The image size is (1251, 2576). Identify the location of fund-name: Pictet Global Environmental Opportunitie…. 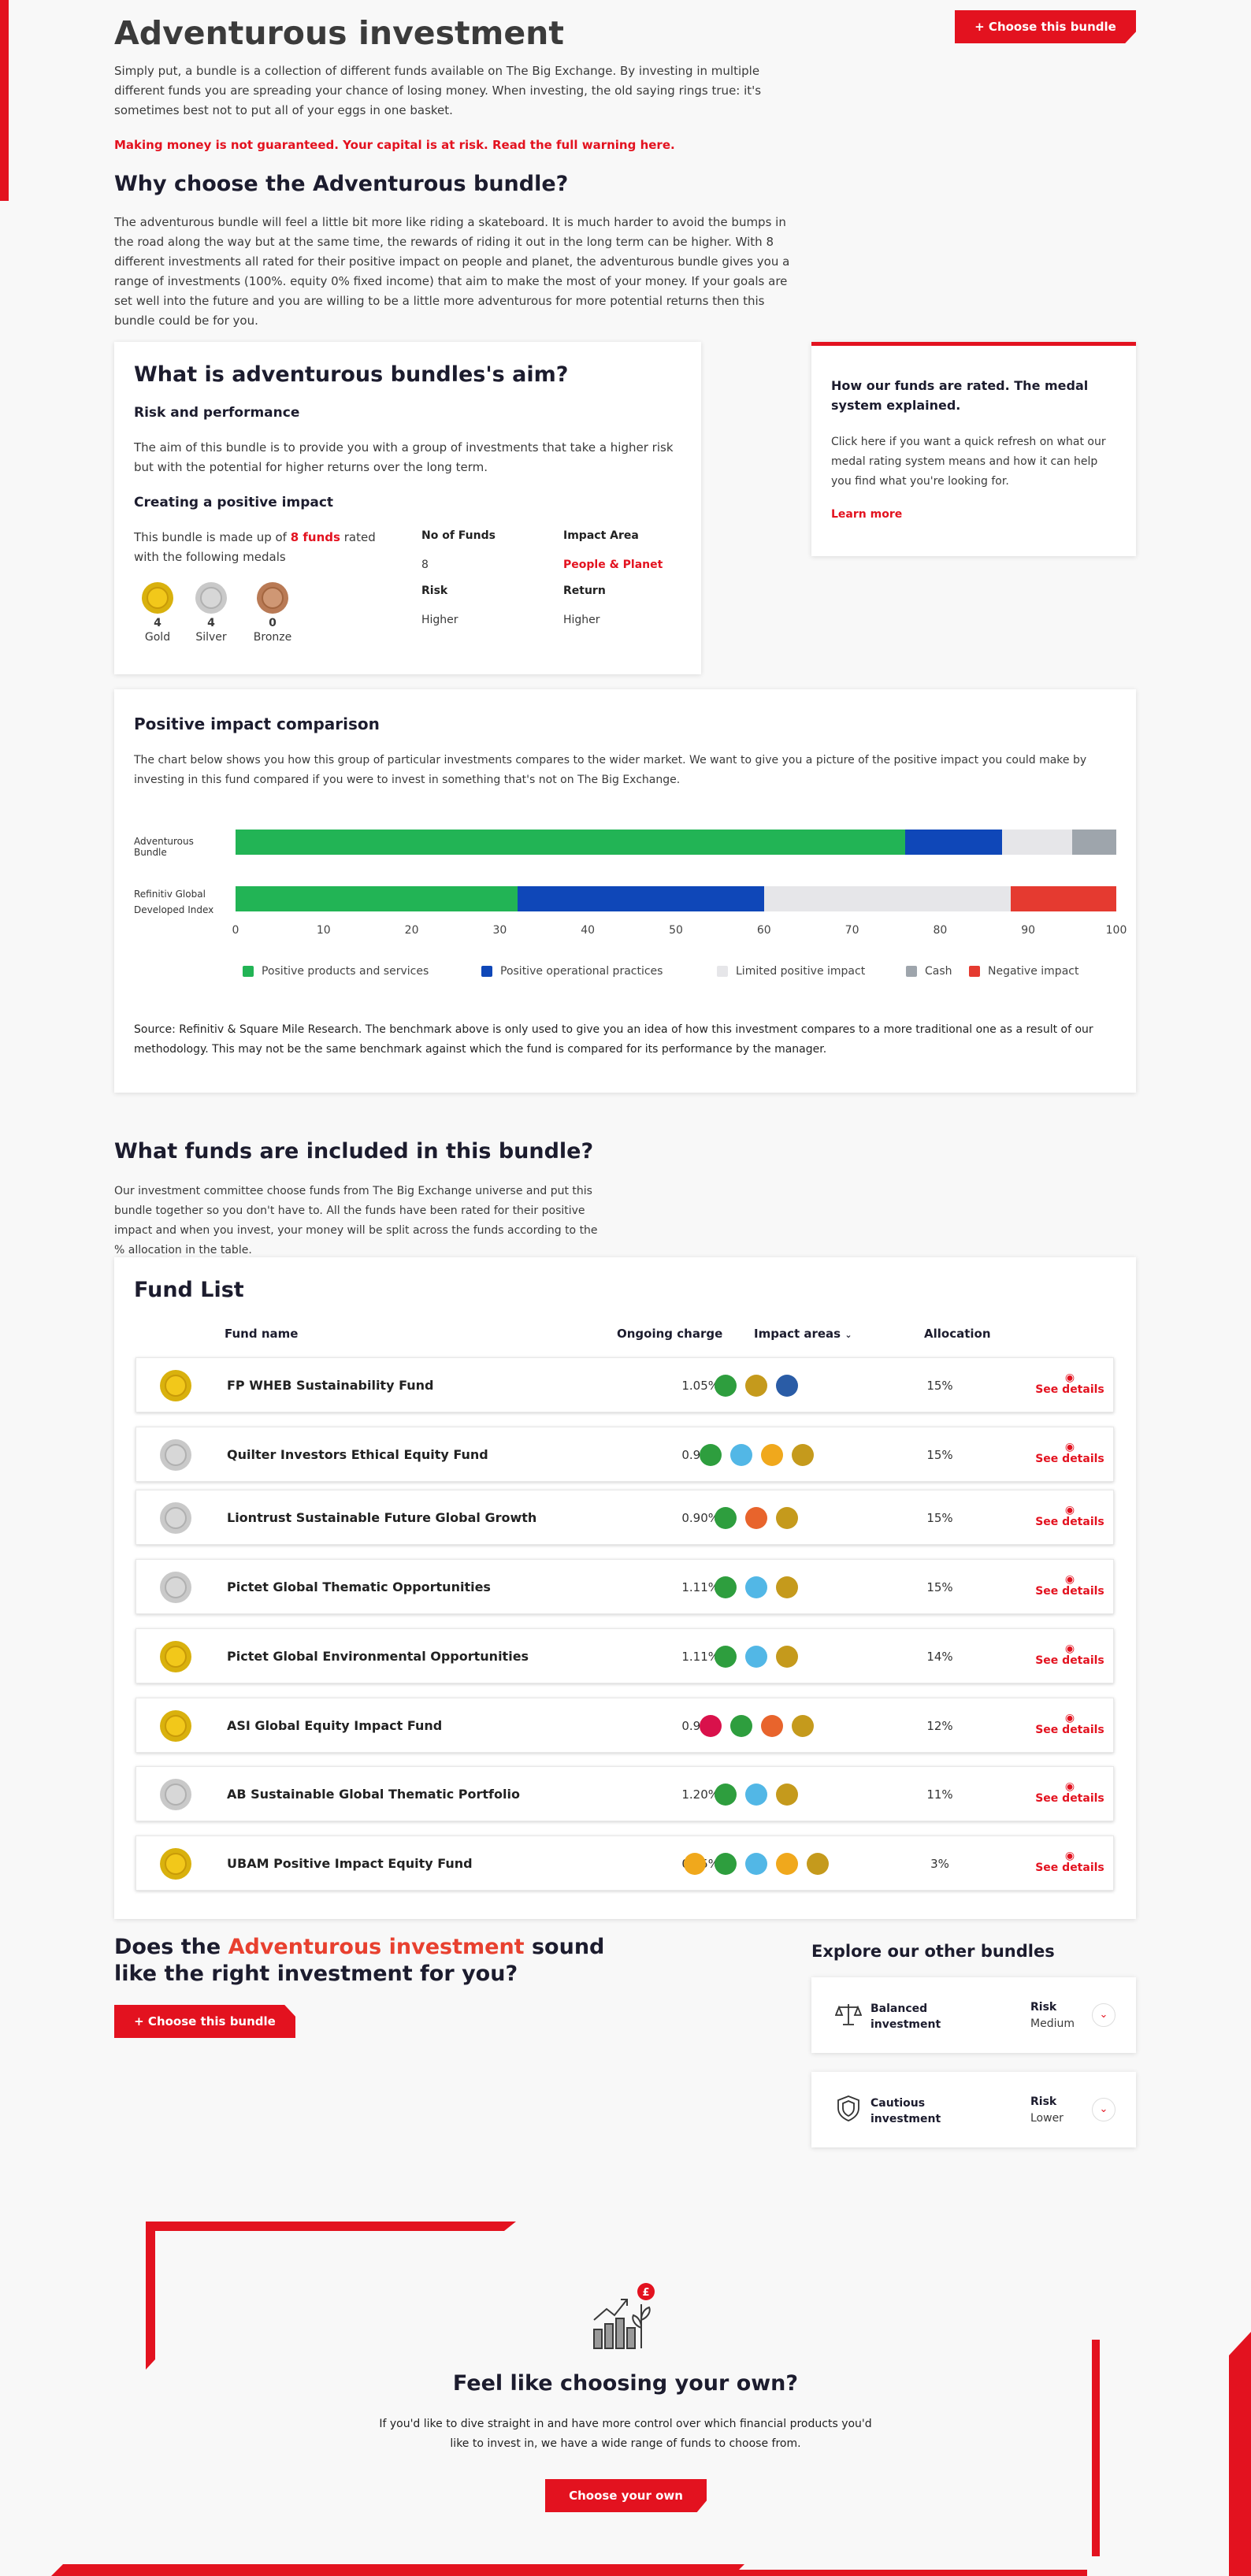
(378, 1656).